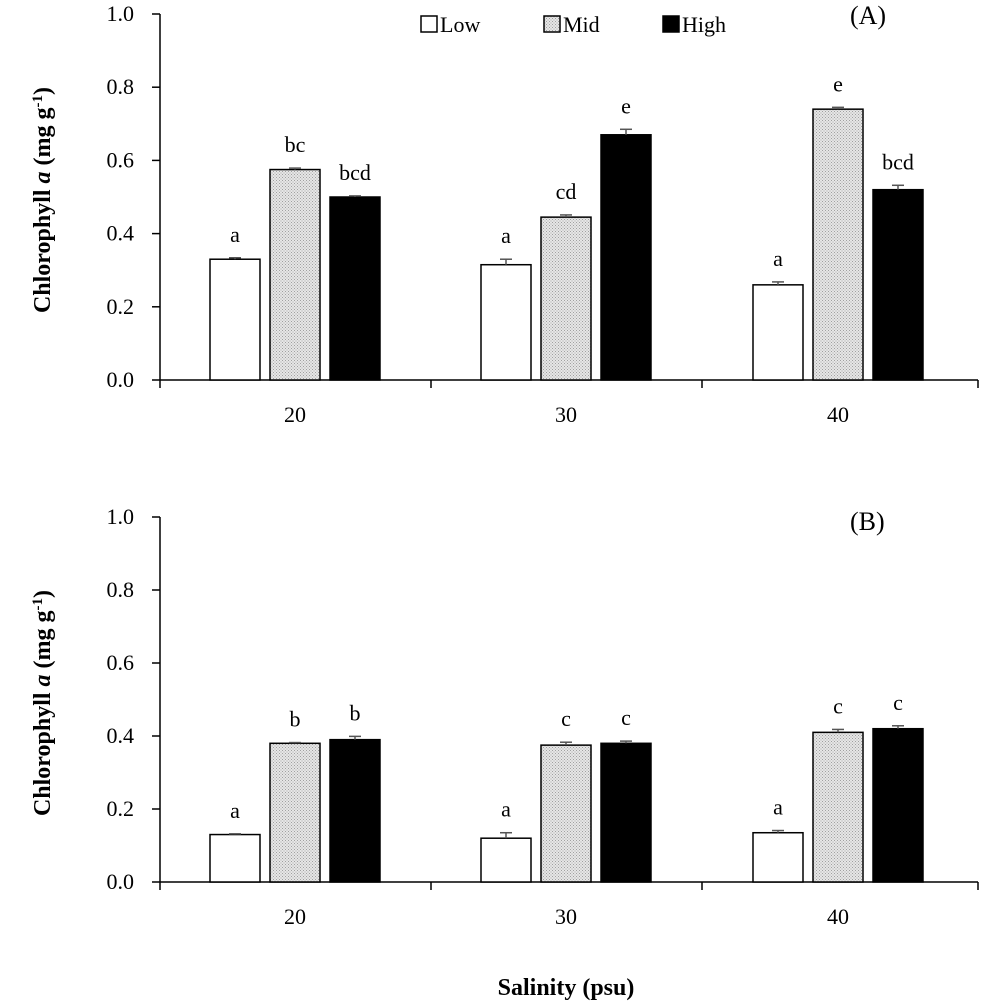  I want to click on legend-label-low: Low, so click(460, 24).